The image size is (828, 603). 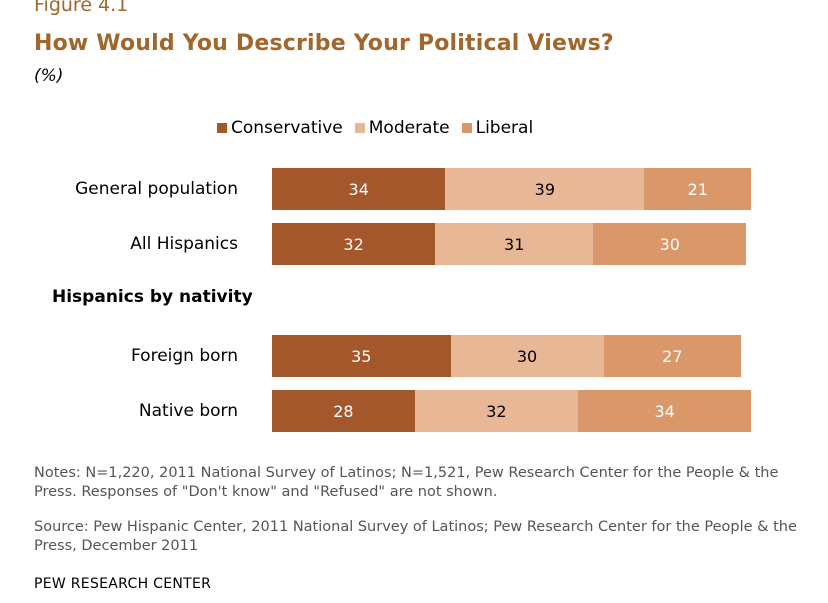 What do you see at coordinates (343, 411) in the screenshot?
I see `bar-segment-native-born-conservative: 28` at bounding box center [343, 411].